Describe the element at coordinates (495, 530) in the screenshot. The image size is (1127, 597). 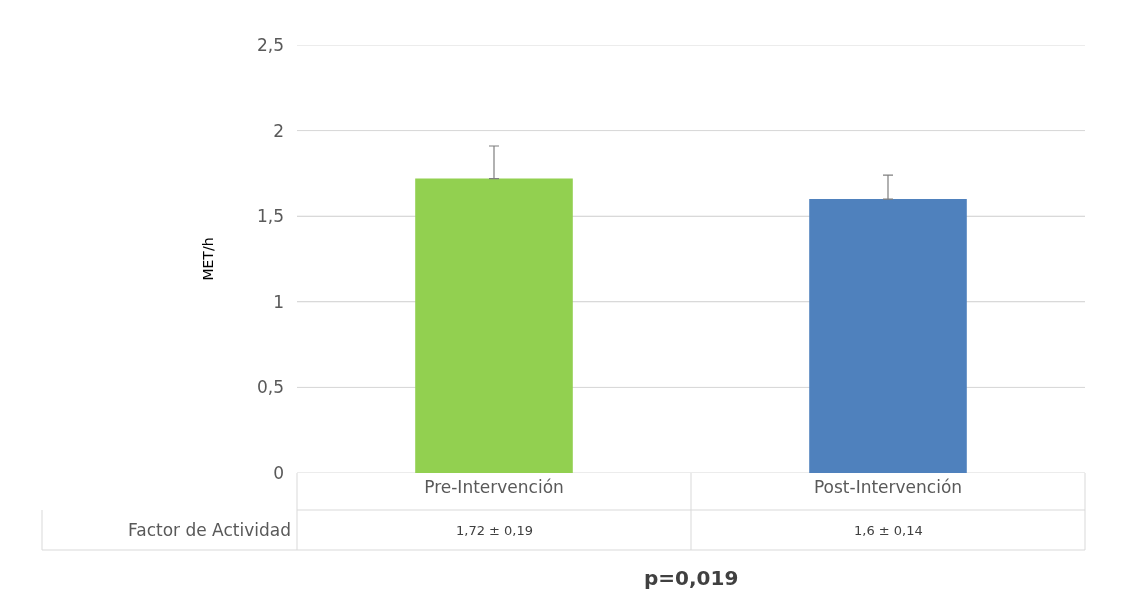
I see `data-label: 1,72 ± 0,19` at that location.